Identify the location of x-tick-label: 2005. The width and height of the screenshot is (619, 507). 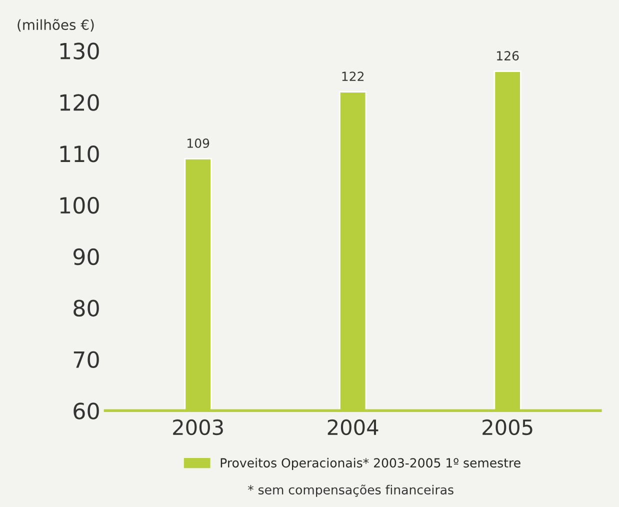
(507, 427).